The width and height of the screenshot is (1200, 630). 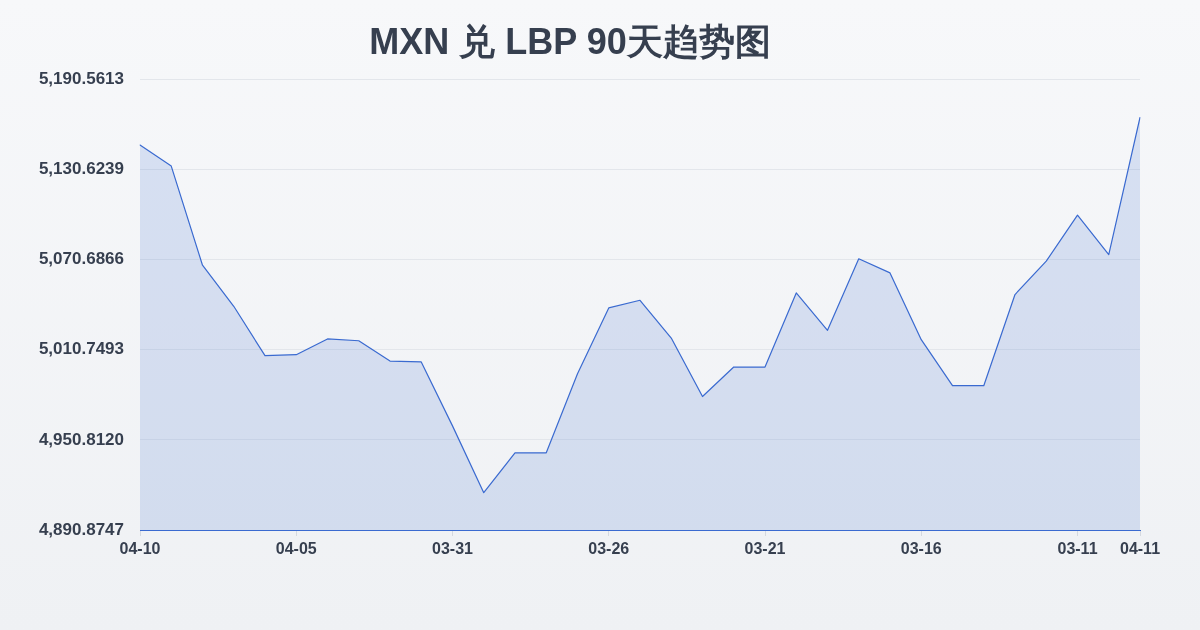 What do you see at coordinates (140, 549) in the screenshot?
I see `x-tick-label: 04-10` at bounding box center [140, 549].